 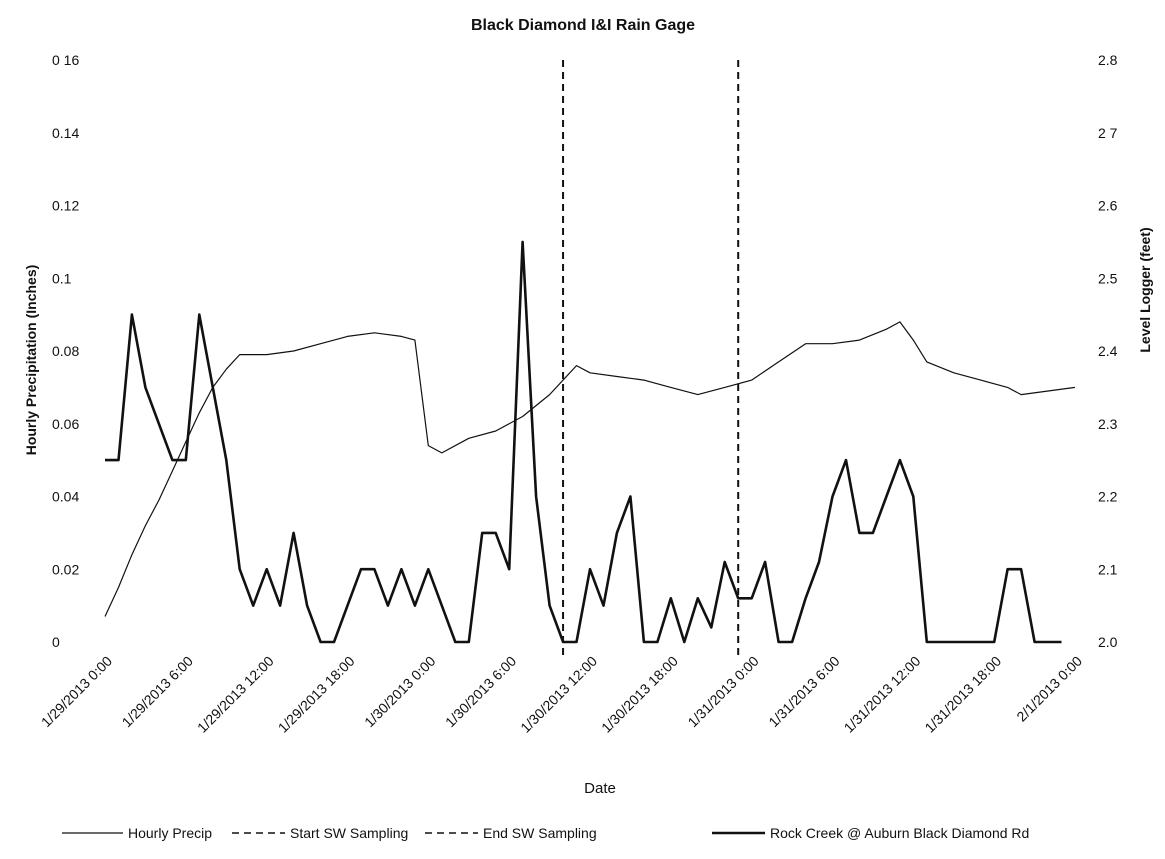 What do you see at coordinates (65, 133) in the screenshot?
I see `y-tick-label: 0.14` at bounding box center [65, 133].